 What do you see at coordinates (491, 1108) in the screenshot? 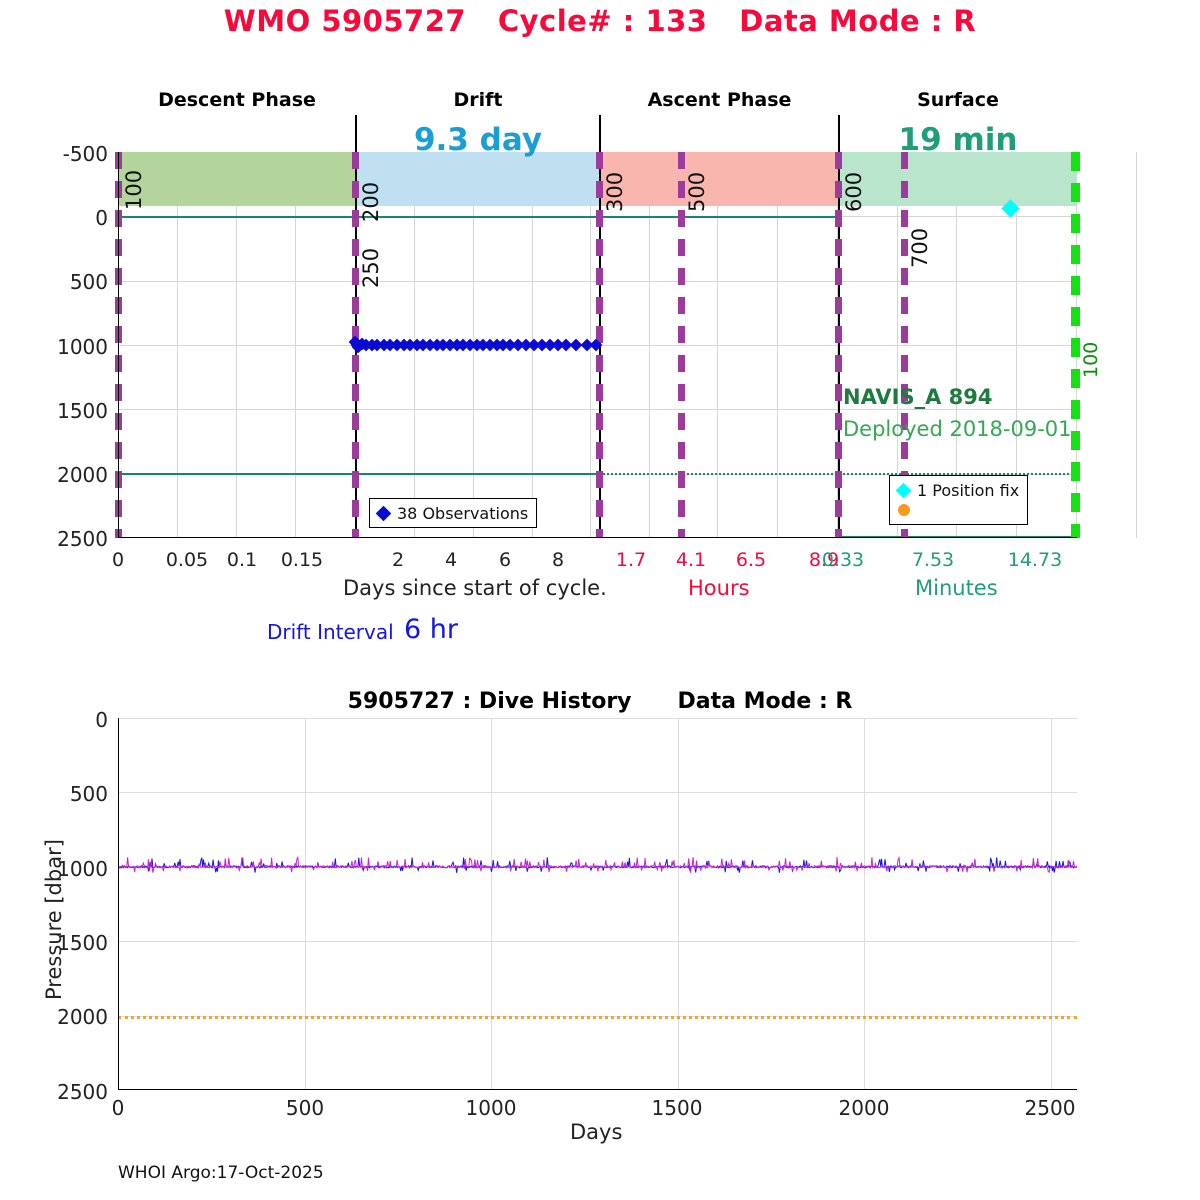
I see `x-tick-label: 1000` at bounding box center [491, 1108].